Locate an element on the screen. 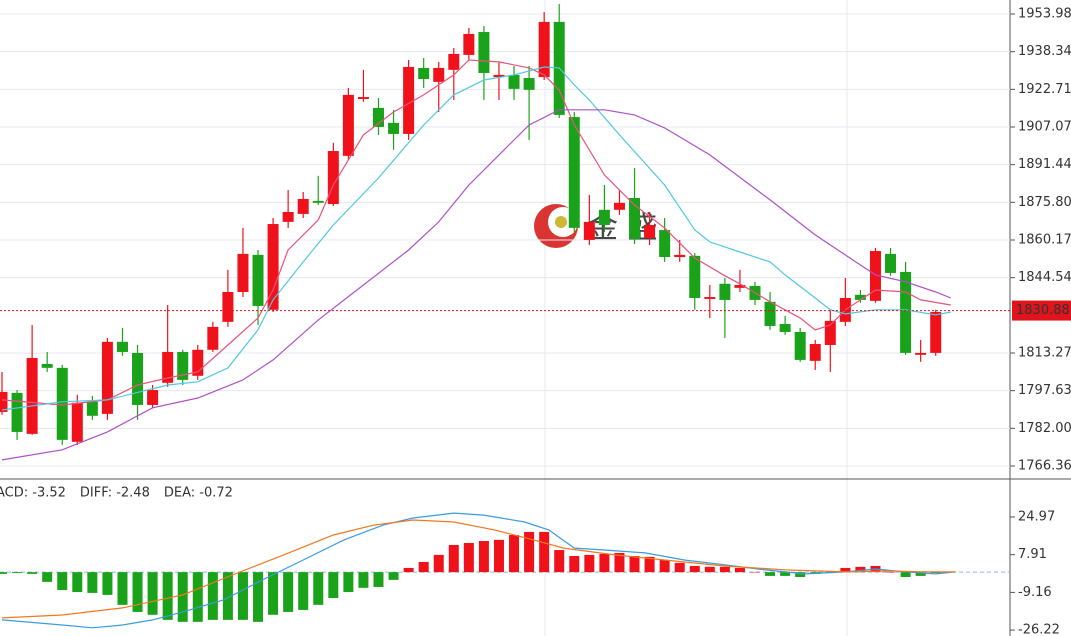 This screenshot has height=636, width=1071. y-tick-label: 1813.27 is located at coordinates (1044, 352).